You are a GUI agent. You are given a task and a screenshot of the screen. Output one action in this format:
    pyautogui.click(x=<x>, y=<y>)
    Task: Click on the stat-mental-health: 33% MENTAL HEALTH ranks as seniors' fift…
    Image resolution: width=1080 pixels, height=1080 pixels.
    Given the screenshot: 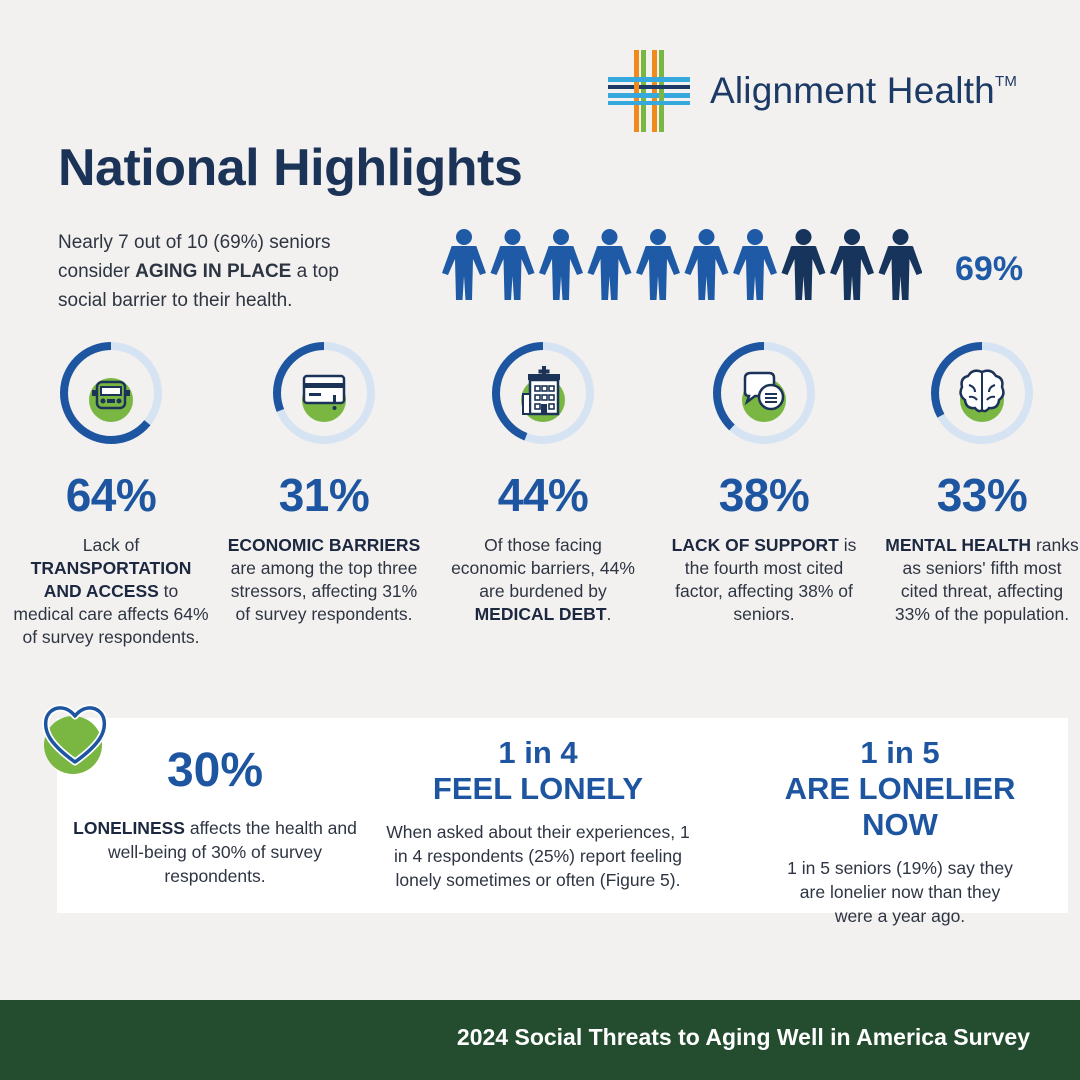 What is the action you would take?
    pyautogui.click(x=982, y=483)
    